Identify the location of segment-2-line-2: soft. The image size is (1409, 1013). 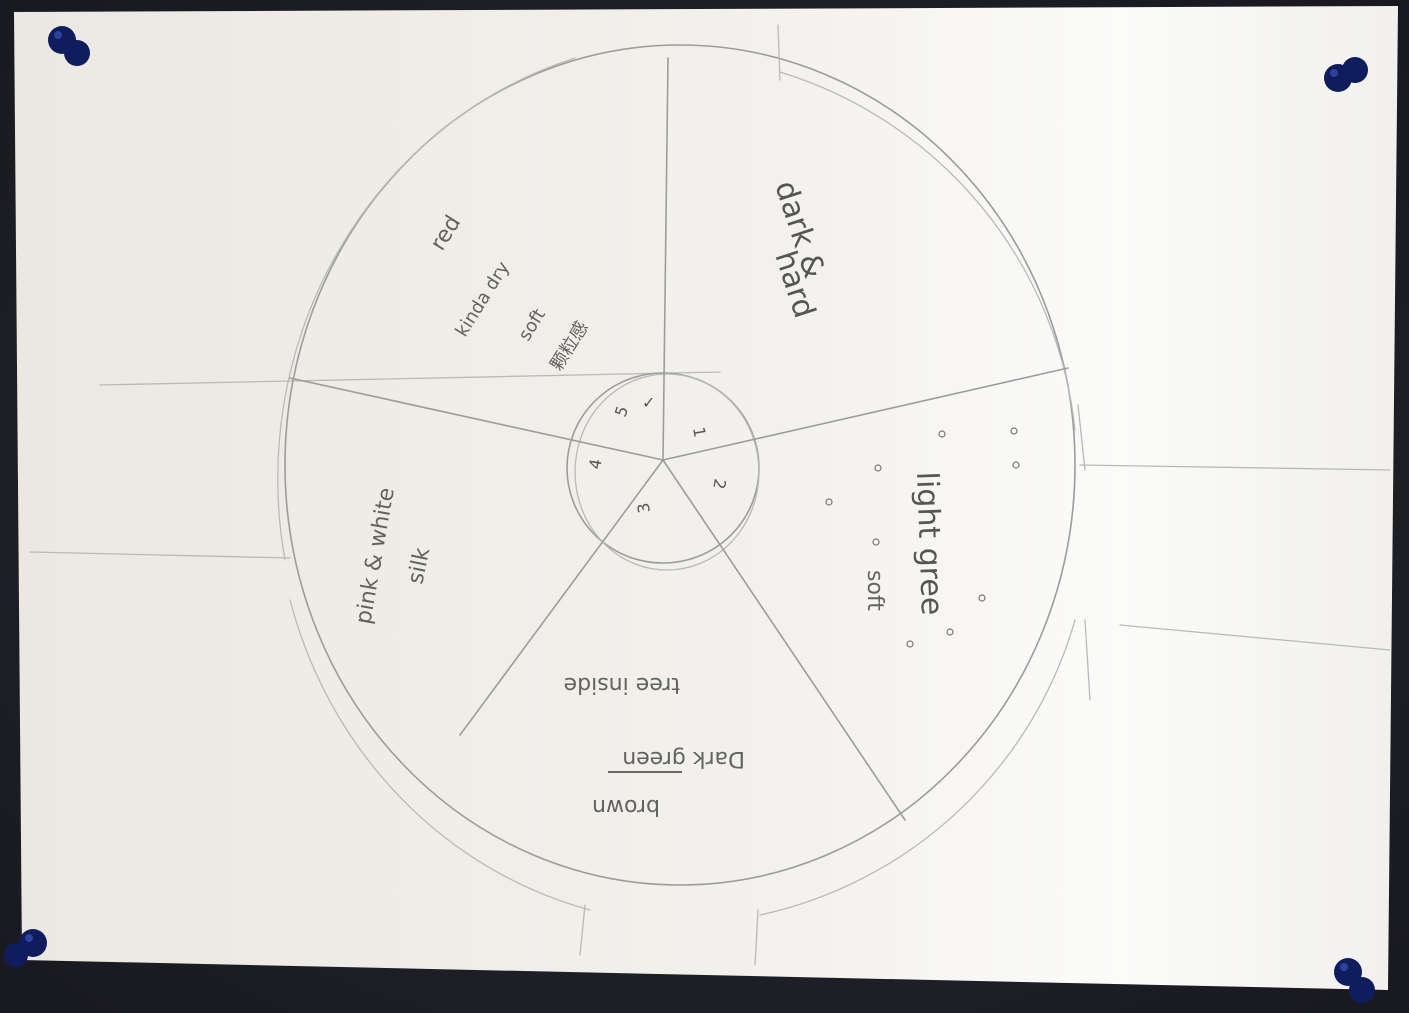
(874, 590).